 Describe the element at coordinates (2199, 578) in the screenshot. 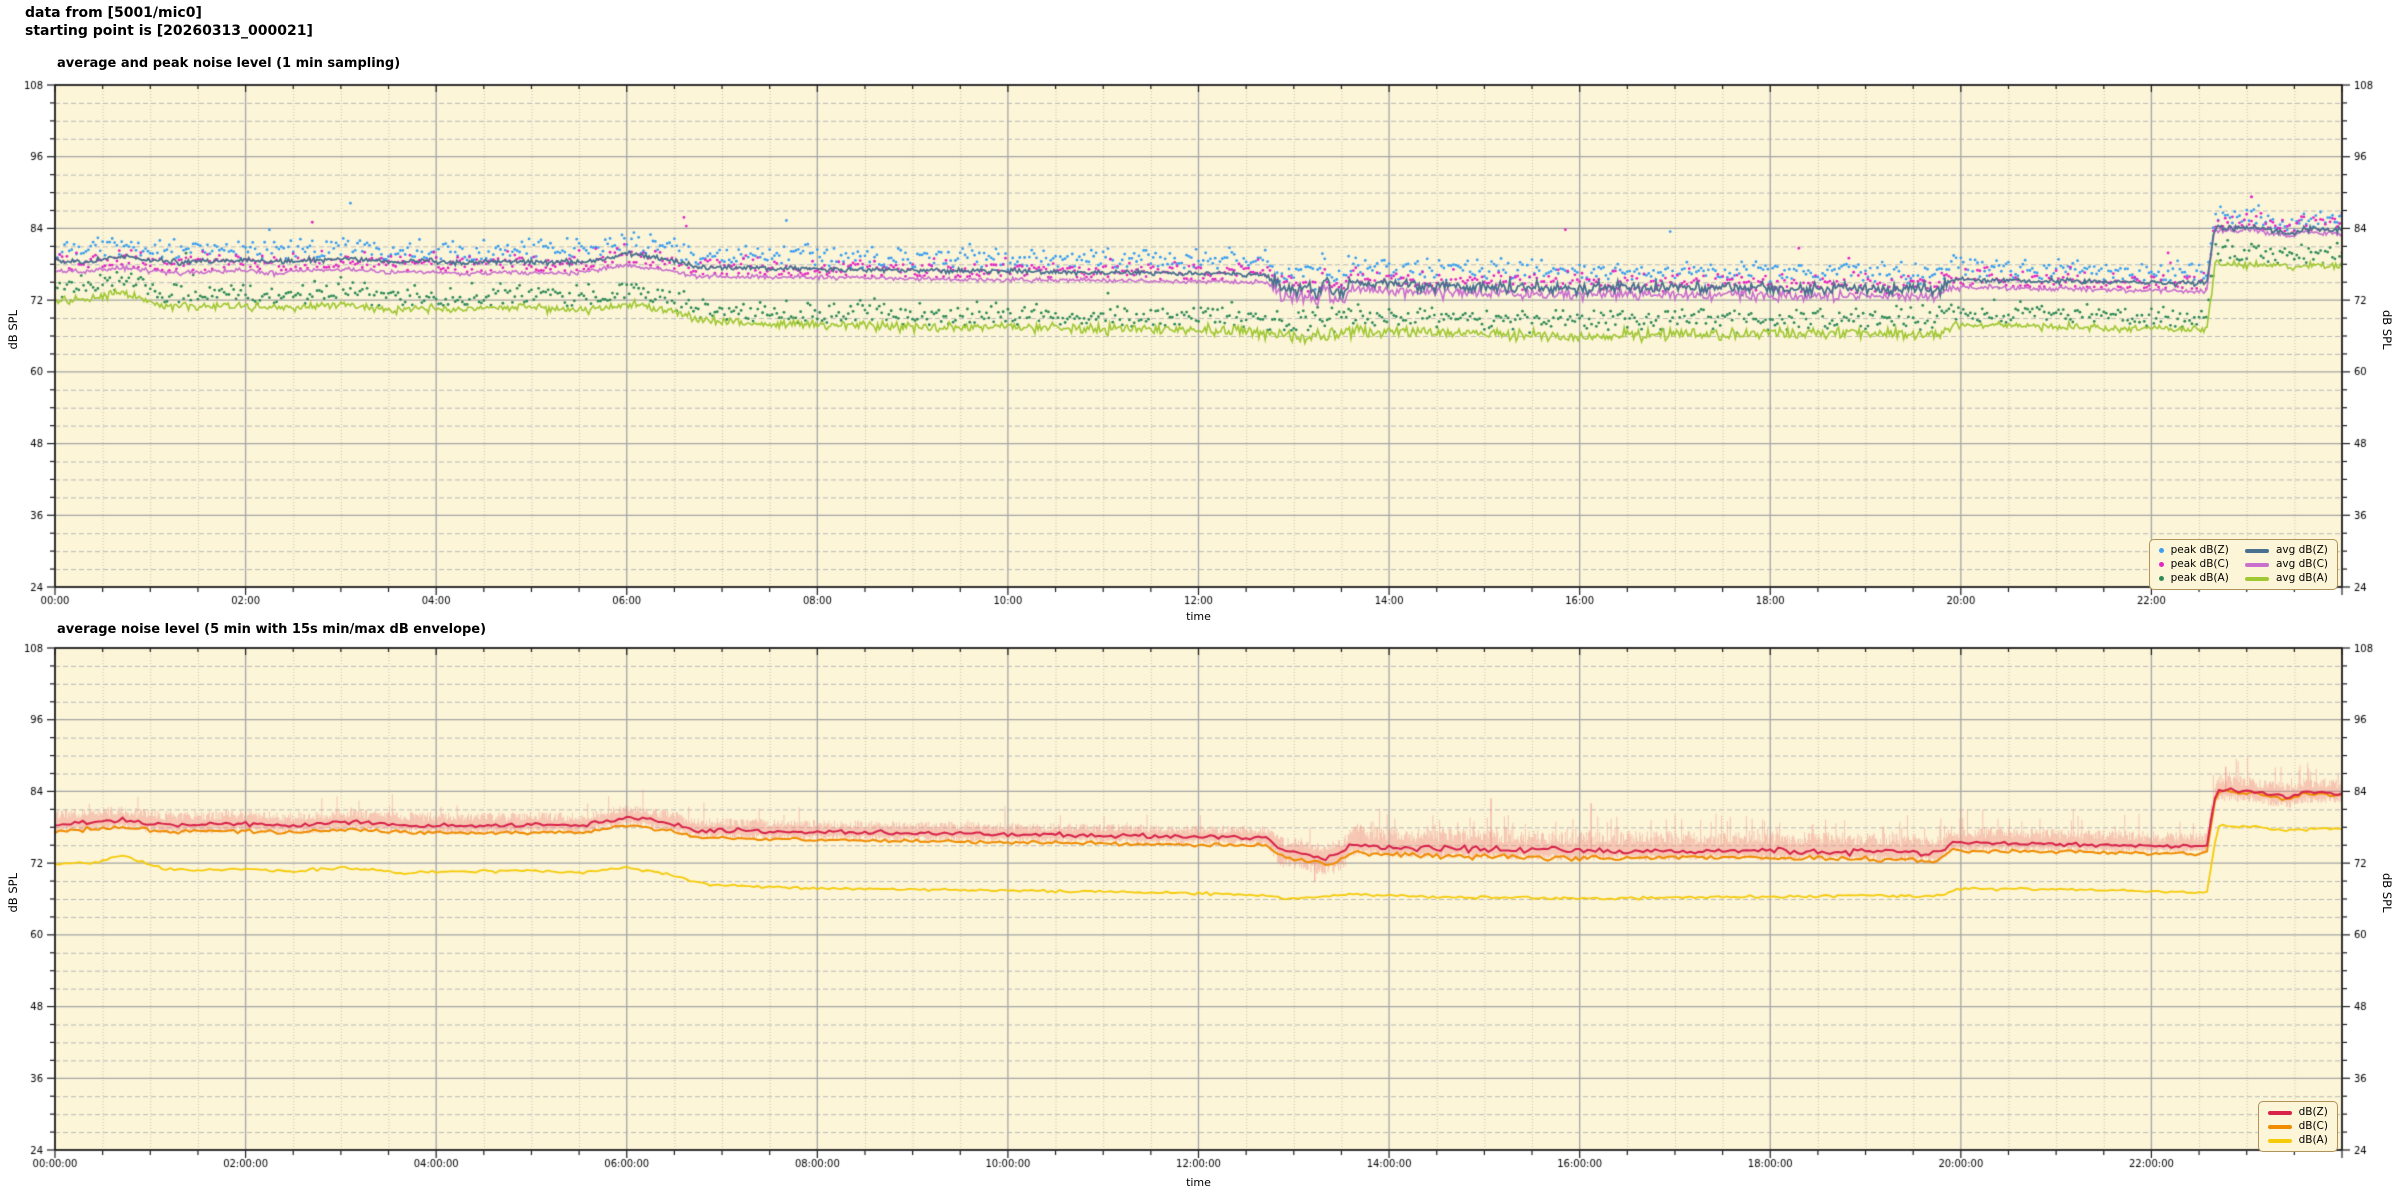

I see `legend-label: peak dB(A)` at that location.